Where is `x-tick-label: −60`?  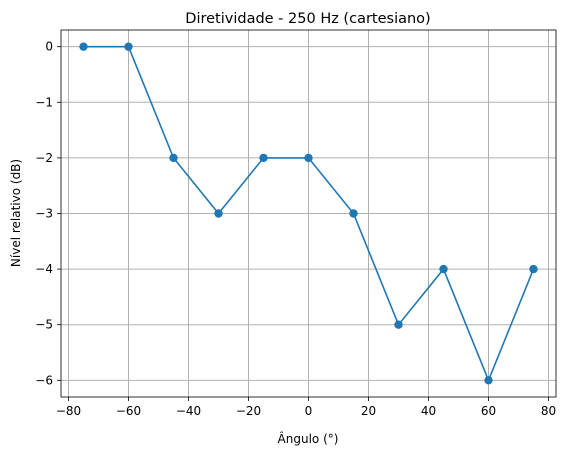
x-tick-label: −60 is located at coordinates (128, 411).